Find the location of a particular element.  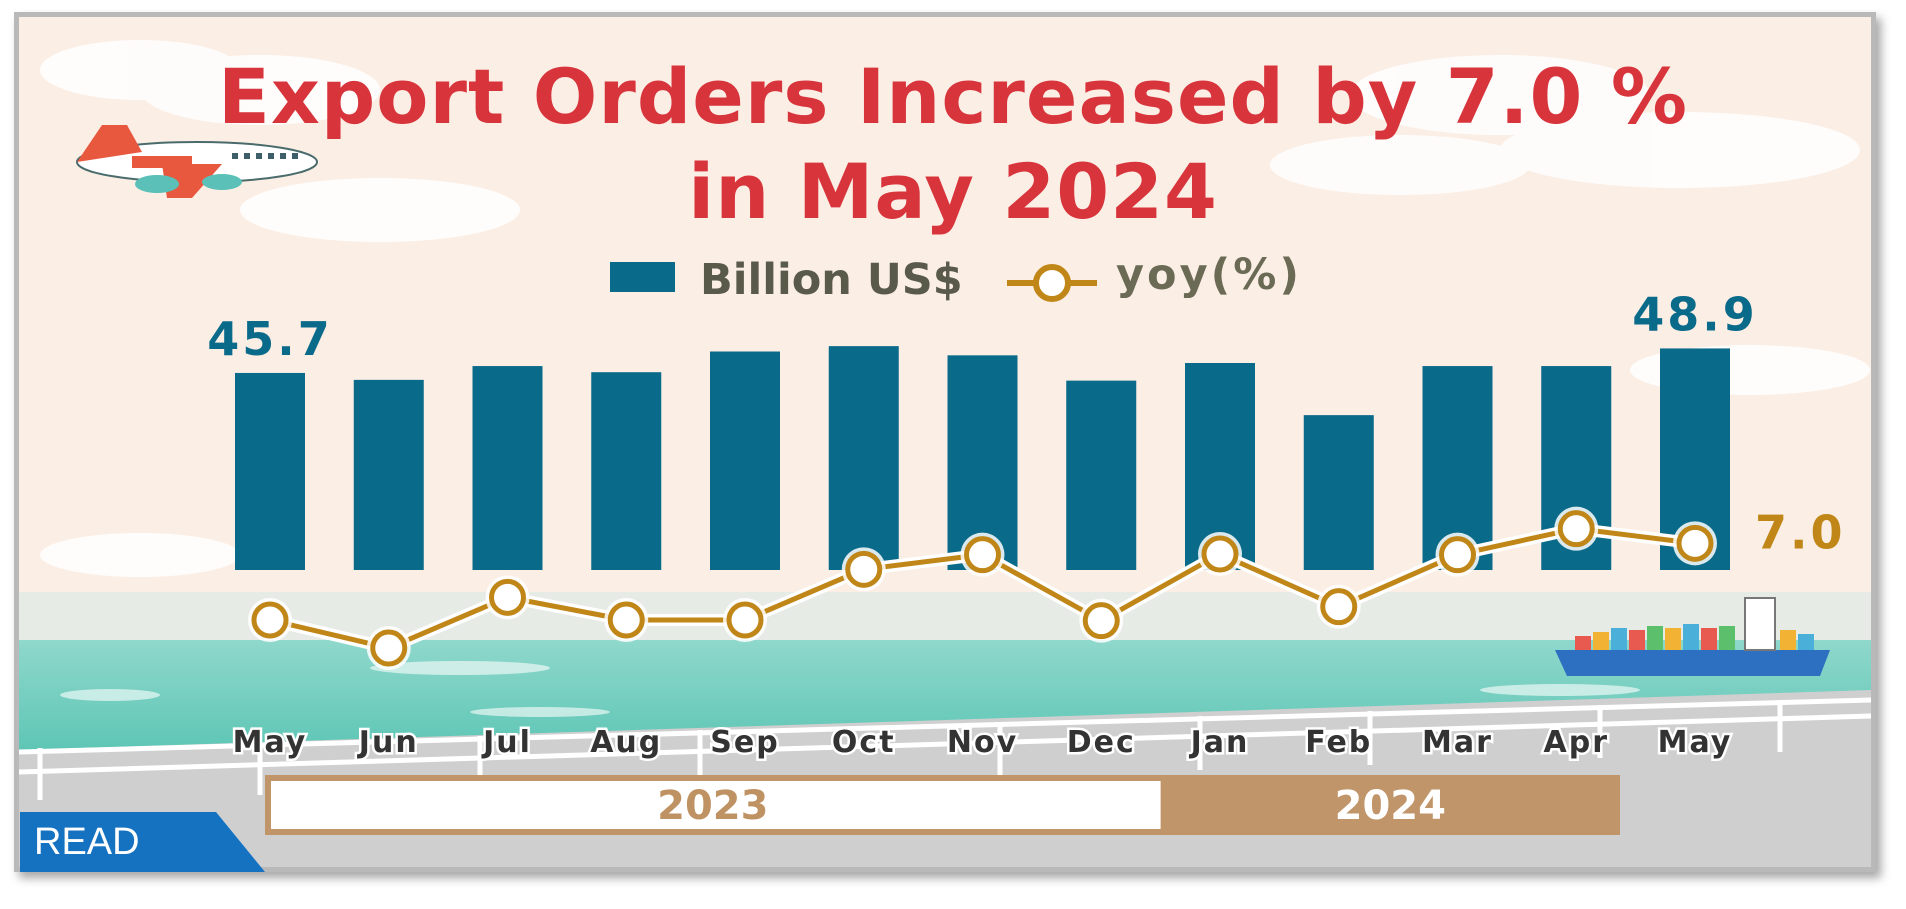

year-band-2023 is located at coordinates (716, 805).